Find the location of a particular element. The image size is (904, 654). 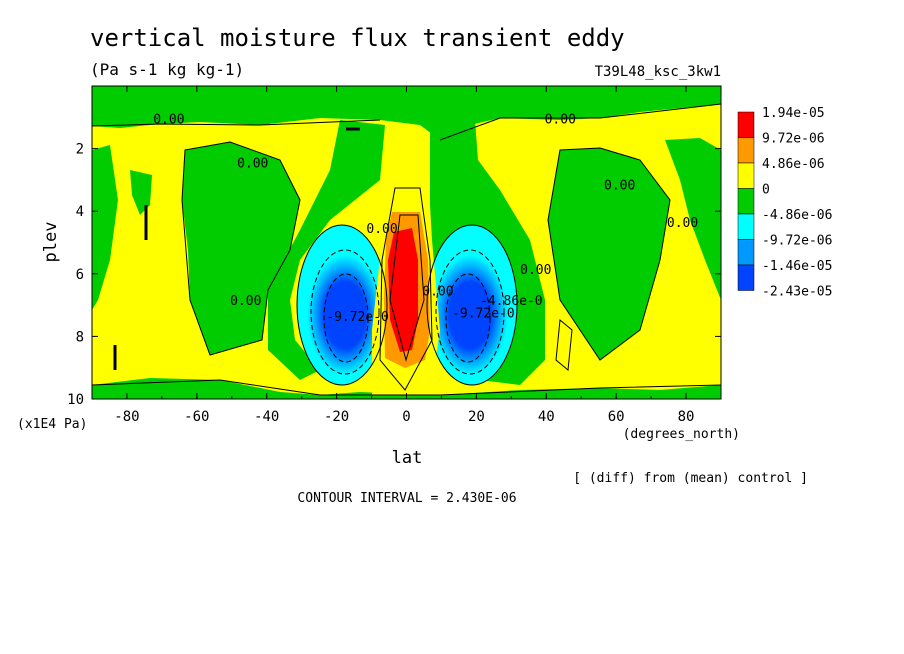

chart-units: (Pa s-1 kg kg-1) is located at coordinates (167, 69).